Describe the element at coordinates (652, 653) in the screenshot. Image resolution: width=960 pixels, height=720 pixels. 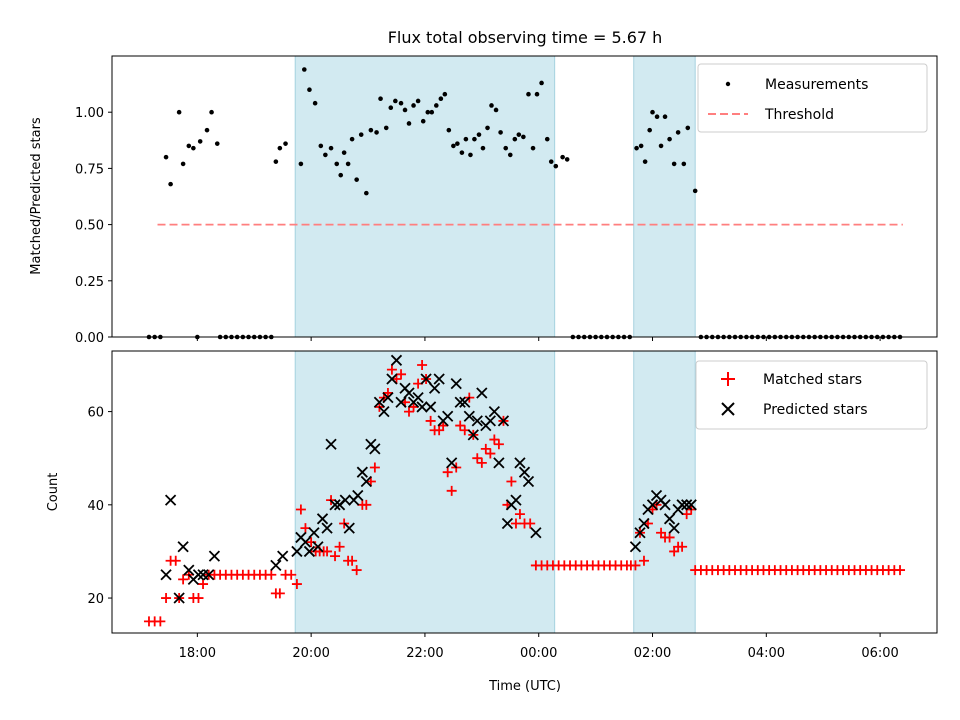
I see `x-tick-label: 02:00` at that location.